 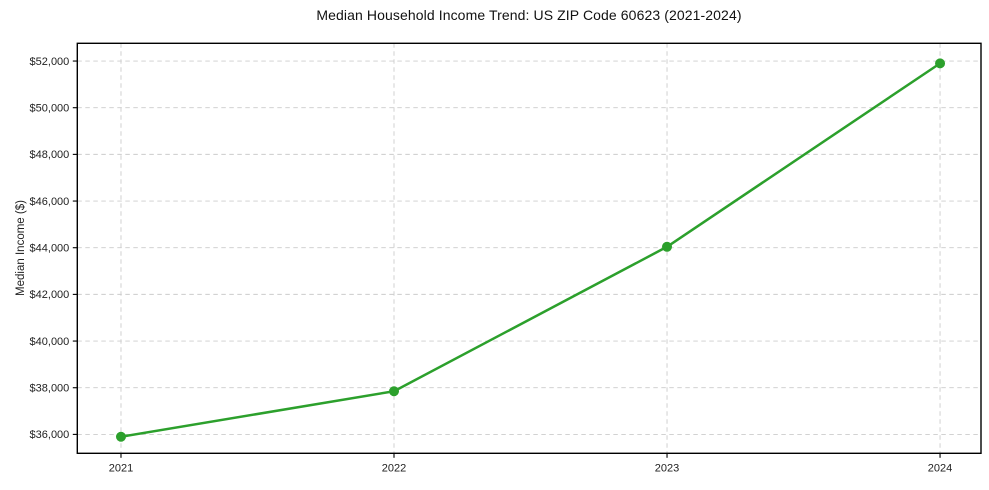 I want to click on y-tick-label: $44,000, so click(x=50, y=249).